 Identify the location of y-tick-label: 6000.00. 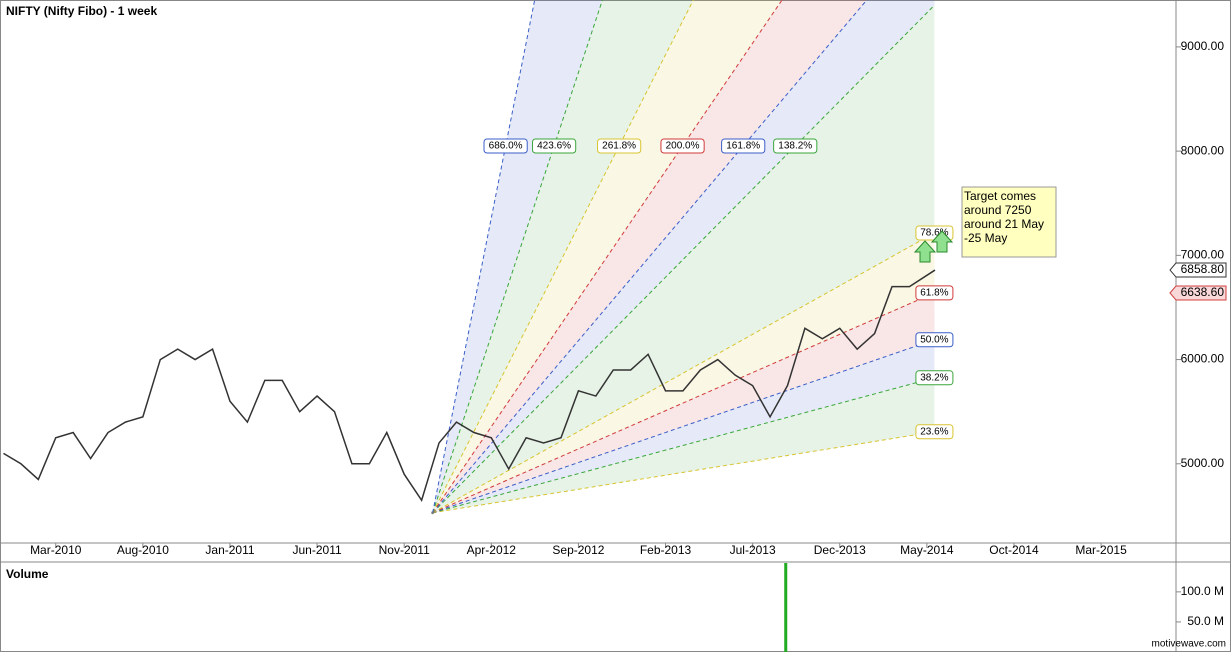
(1203, 359).